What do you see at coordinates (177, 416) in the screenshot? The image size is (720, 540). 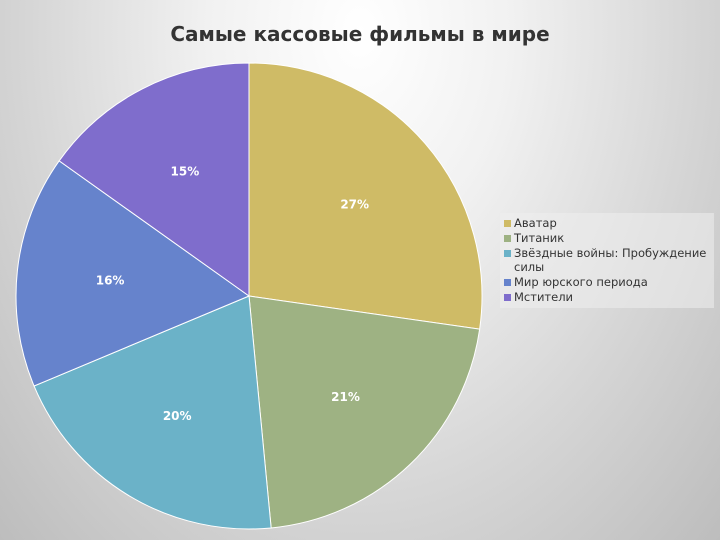 I see `data-label-3: 20%` at bounding box center [177, 416].